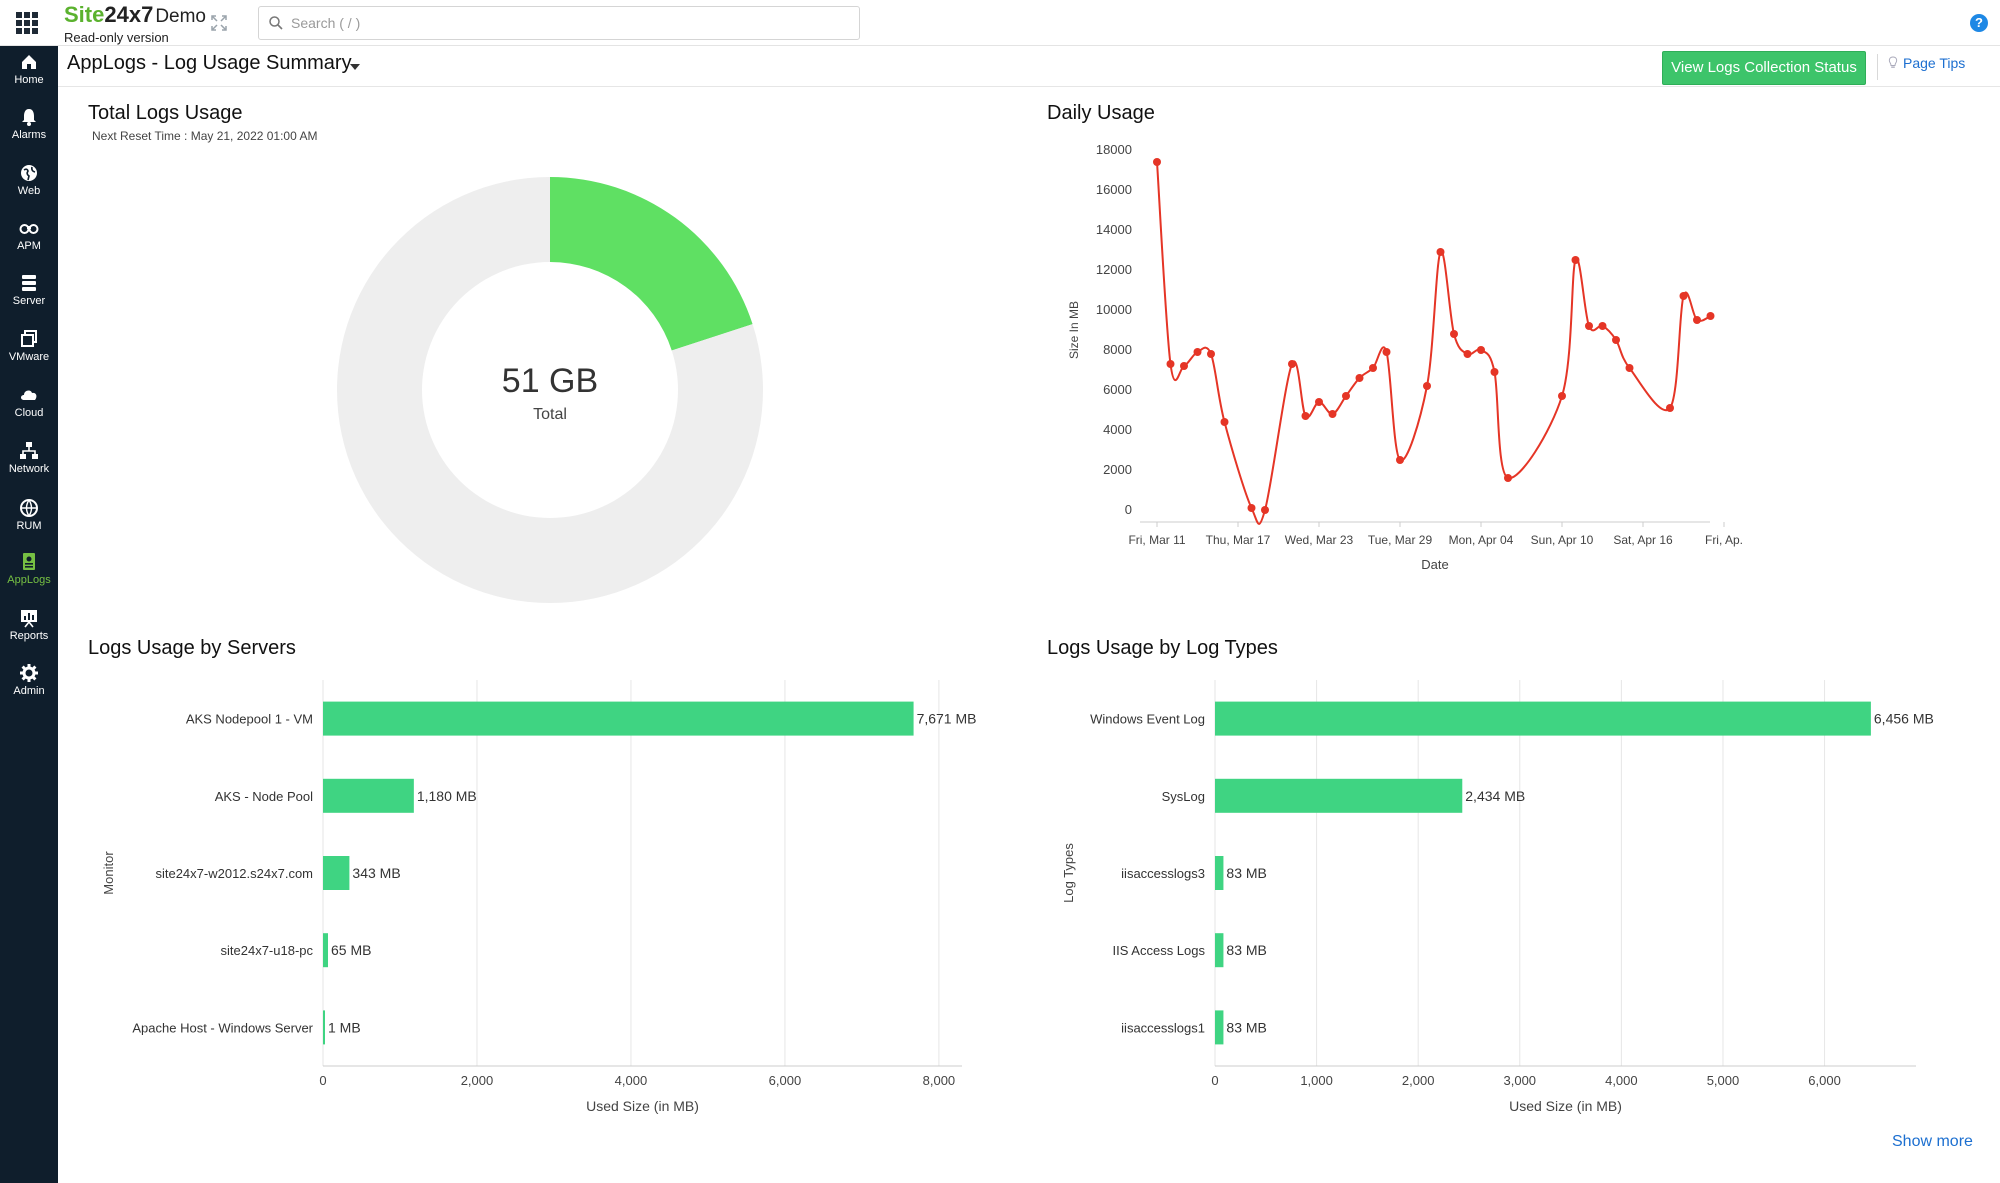 Image resolution: width=2000 pixels, height=1183 pixels. Describe the element at coordinates (29, 619) in the screenshot. I see `reports-icon` at that location.